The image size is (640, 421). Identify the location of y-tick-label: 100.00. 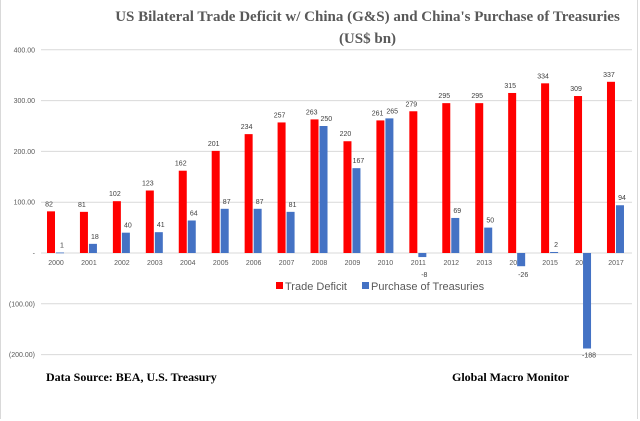
(25, 203).